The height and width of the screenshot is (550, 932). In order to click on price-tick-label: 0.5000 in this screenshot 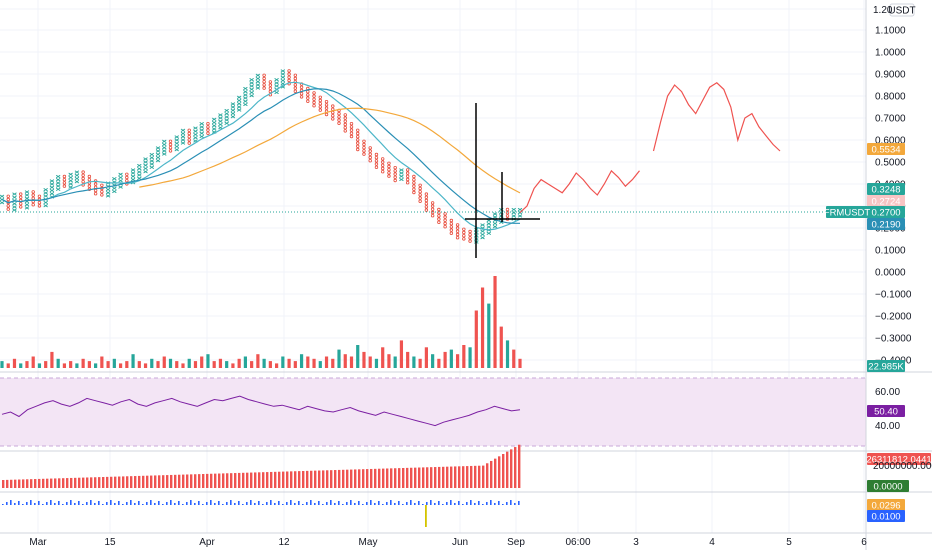, I will do `click(890, 163)`.